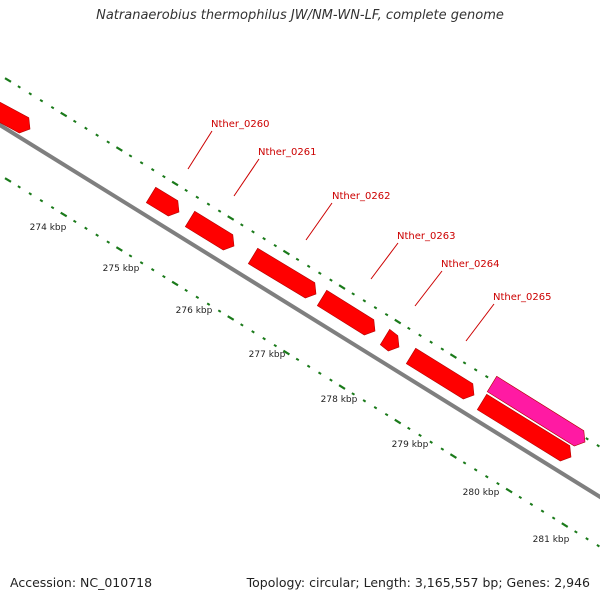 The width and height of the screenshot is (600, 600). What do you see at coordinates (339, 400) in the screenshot?
I see `scale-label: 278 kbp` at bounding box center [339, 400].